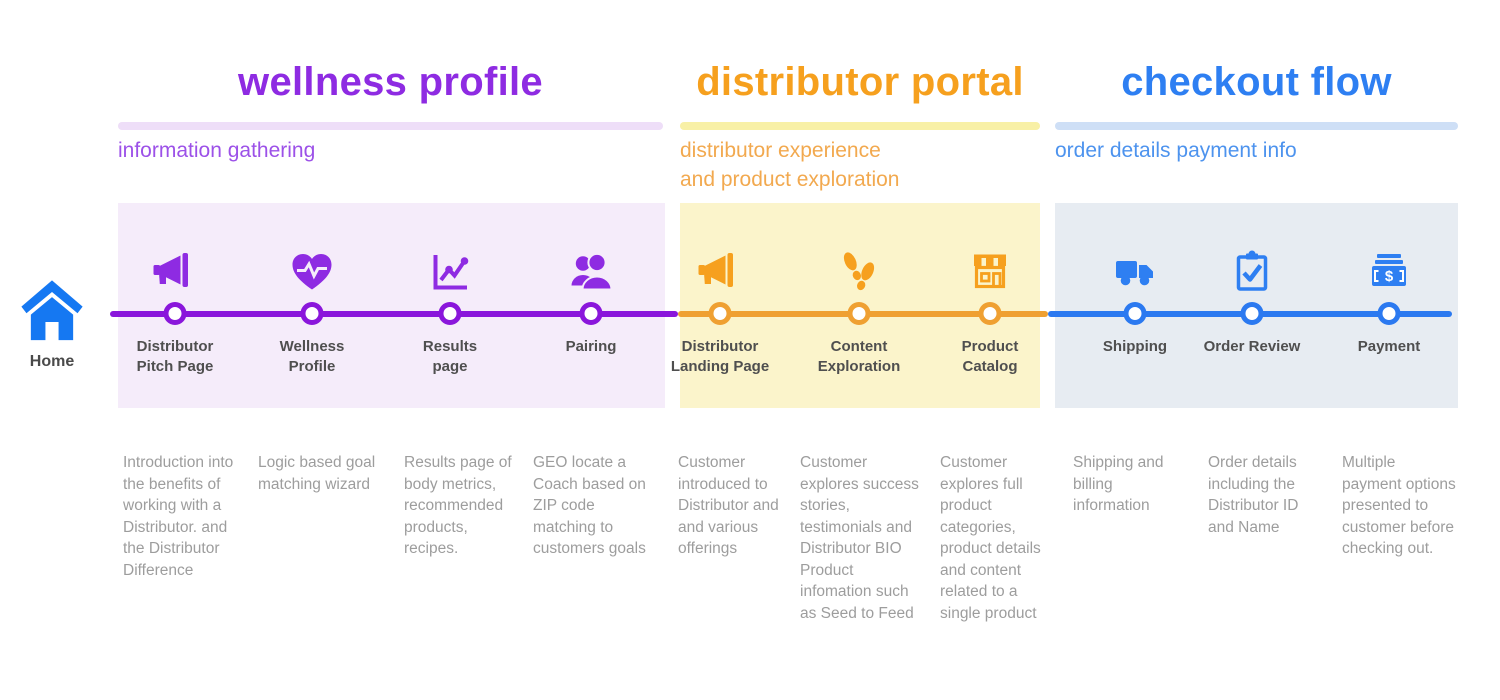 This screenshot has width=1500, height=700. What do you see at coordinates (990, 272) in the screenshot?
I see `storefront-icon` at bounding box center [990, 272].